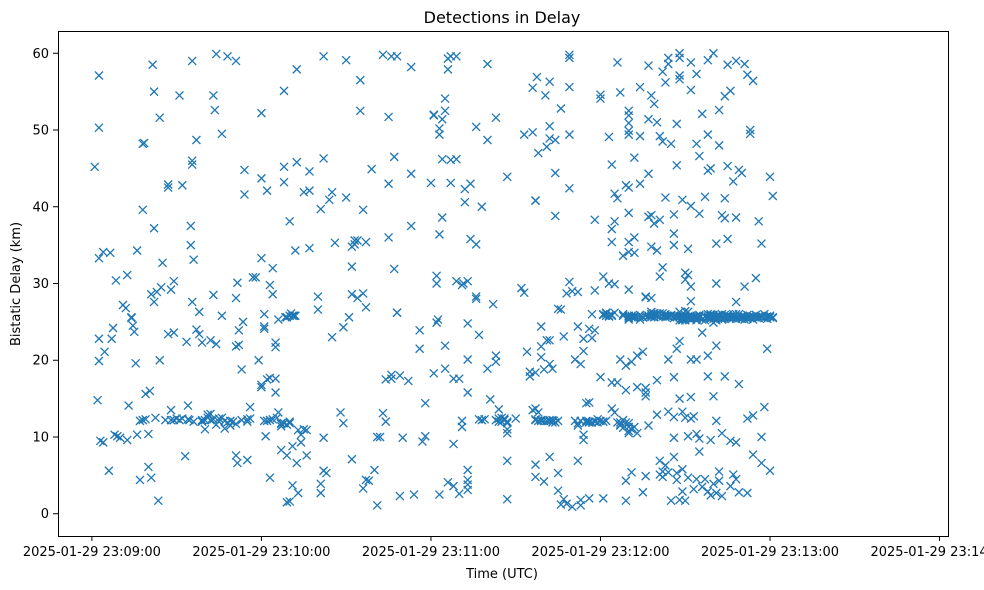 The image size is (984, 590). I want to click on y-tick-label: 20, so click(40, 361).